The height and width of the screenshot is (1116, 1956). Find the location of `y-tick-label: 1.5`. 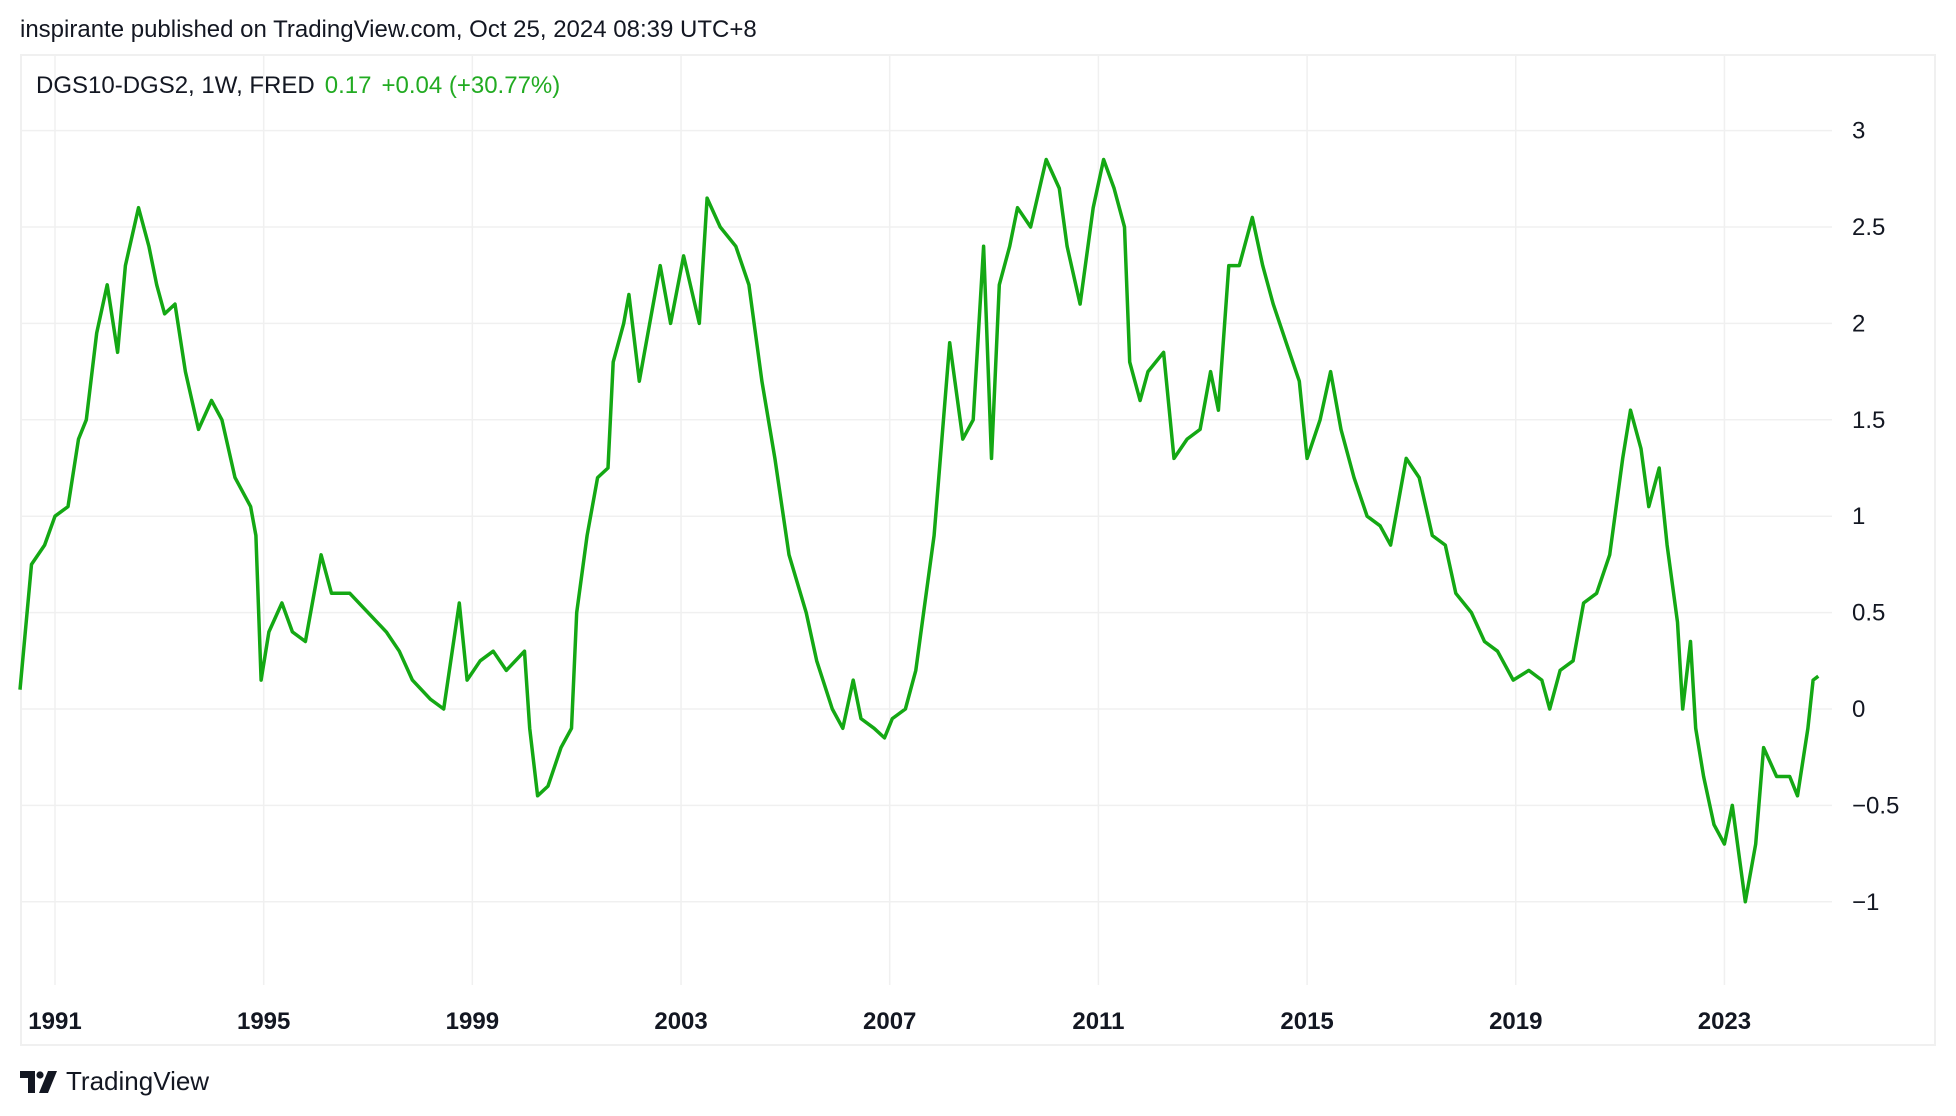

y-tick-label: 1.5 is located at coordinates (1868, 420).